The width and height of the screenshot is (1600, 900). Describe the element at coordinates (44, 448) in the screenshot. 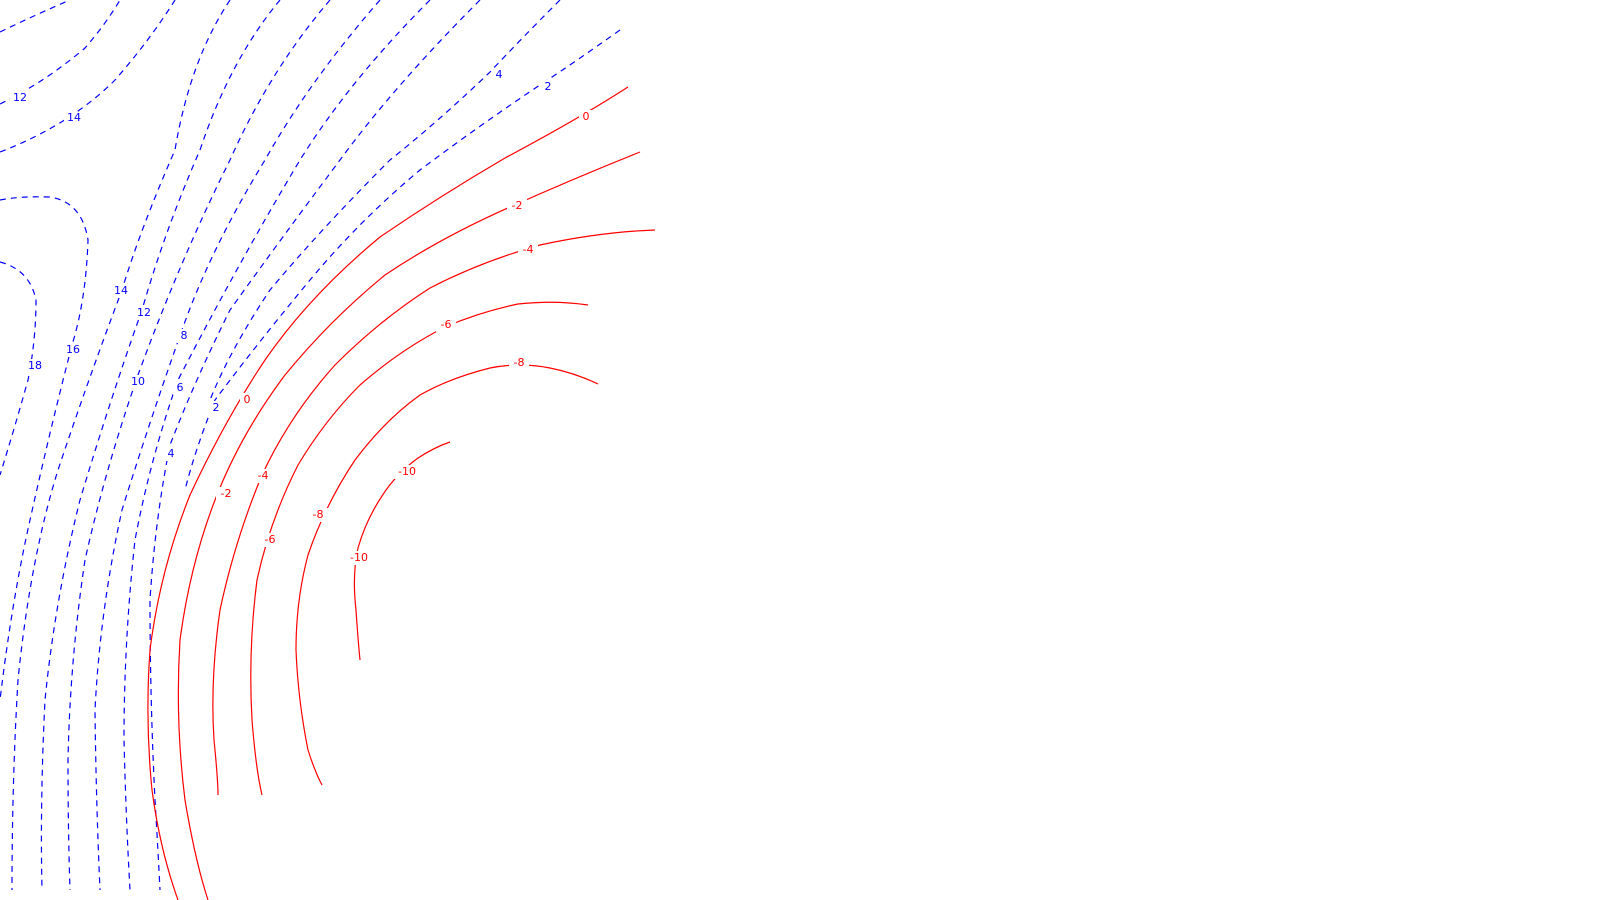

I see `contour-positive-16-upper` at that location.